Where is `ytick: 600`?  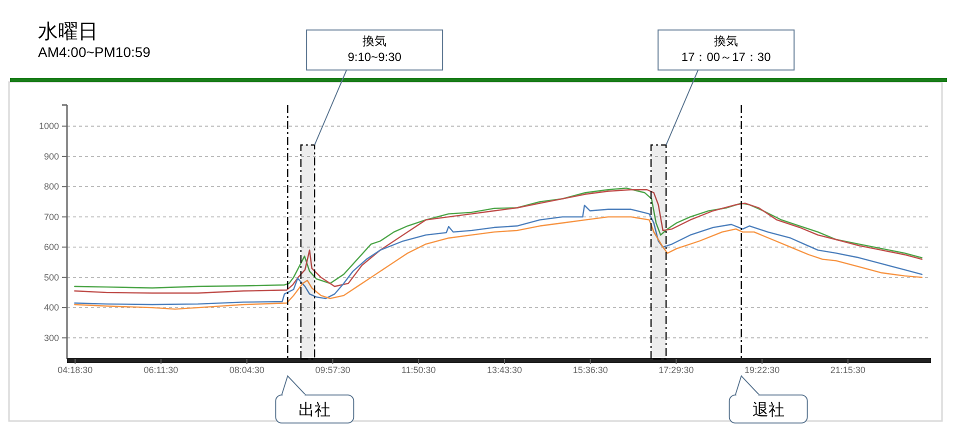
ytick: 600 is located at coordinates (51, 247).